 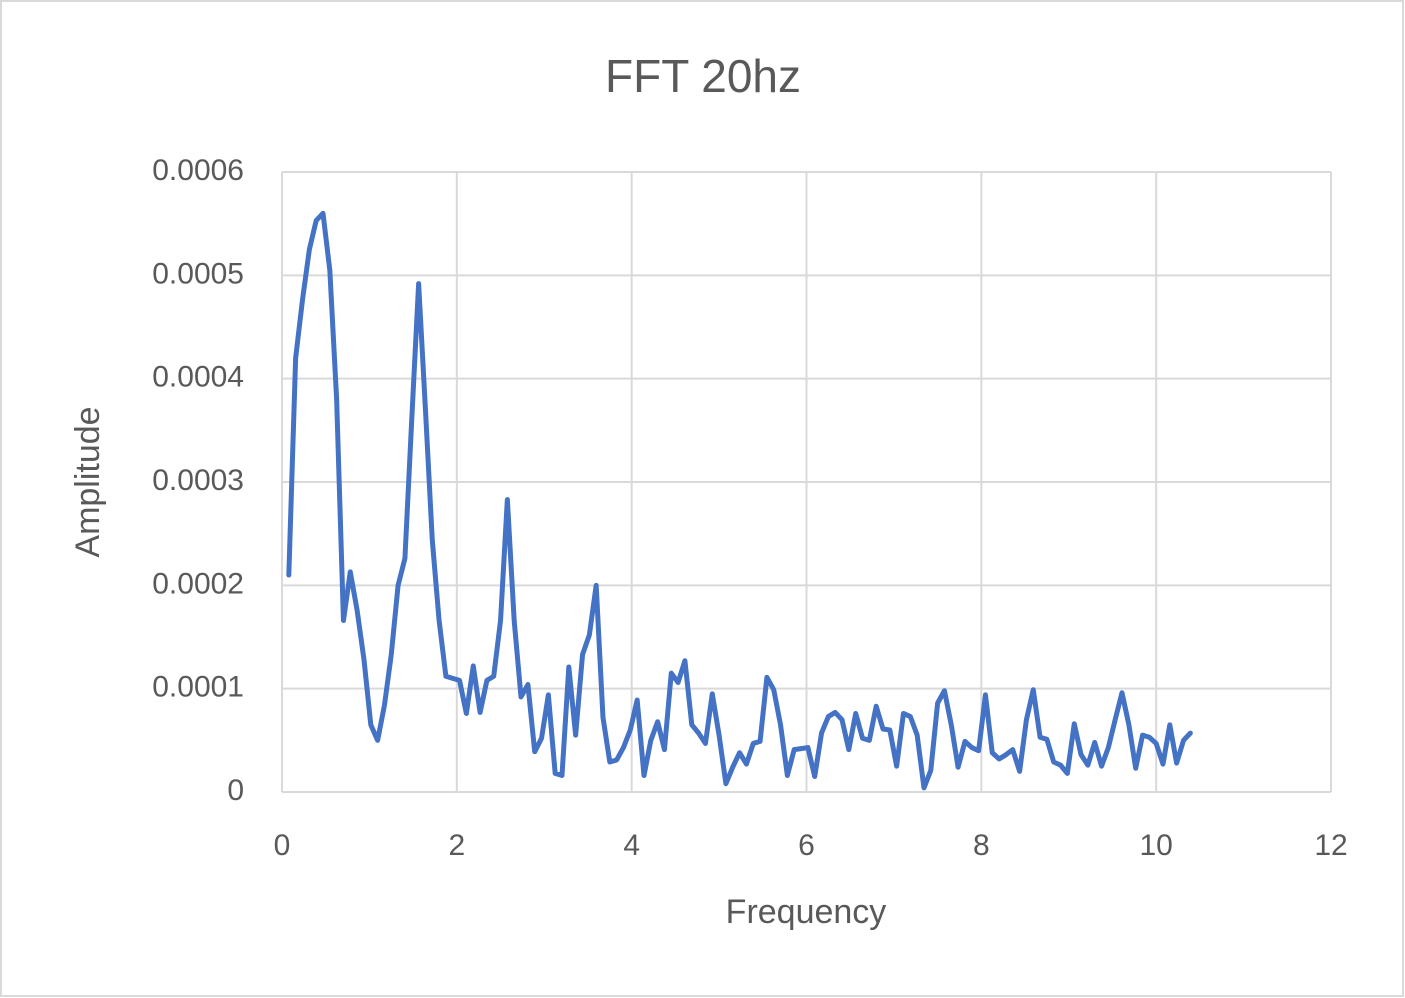 I want to click on x-tick-label: 0, so click(x=282, y=845).